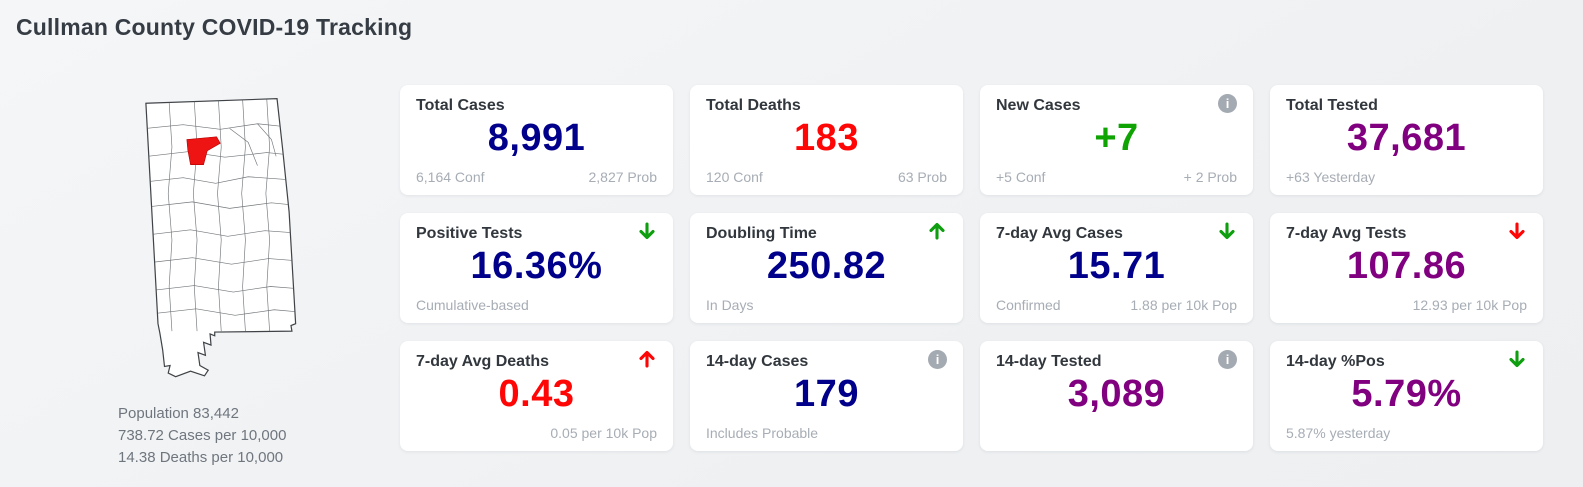 The width and height of the screenshot is (1583, 487). I want to click on stat-card-positive-tests: Positive Tests 16.36% Cumulative-based, so click(536, 268).